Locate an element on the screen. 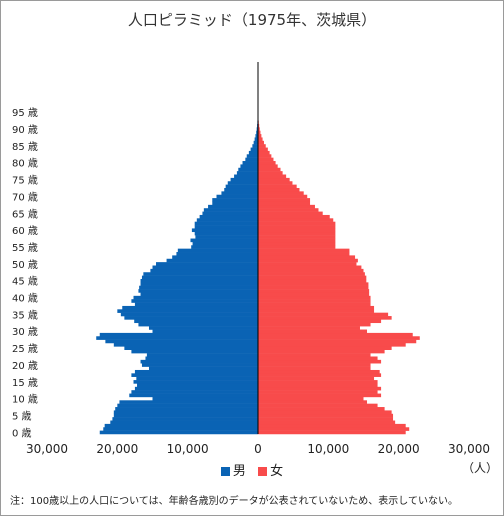 This screenshot has width=504, height=516. age-tick-label: 75 歳 is located at coordinates (25, 181).